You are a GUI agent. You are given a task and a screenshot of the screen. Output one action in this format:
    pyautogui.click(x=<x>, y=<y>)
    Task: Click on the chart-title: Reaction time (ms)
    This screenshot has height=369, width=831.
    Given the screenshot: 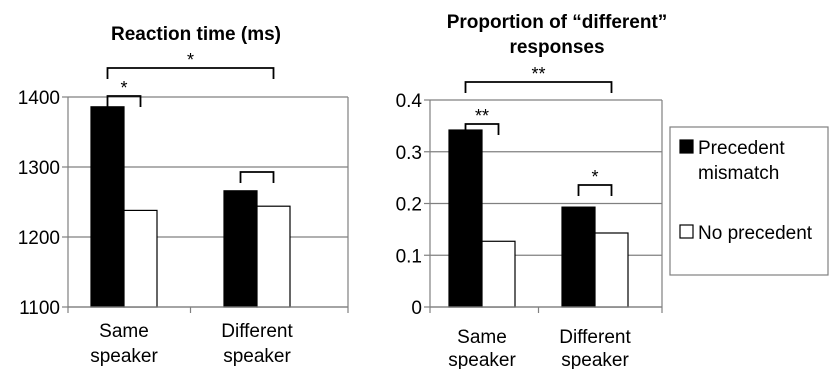 What is the action you would take?
    pyautogui.click(x=196, y=34)
    